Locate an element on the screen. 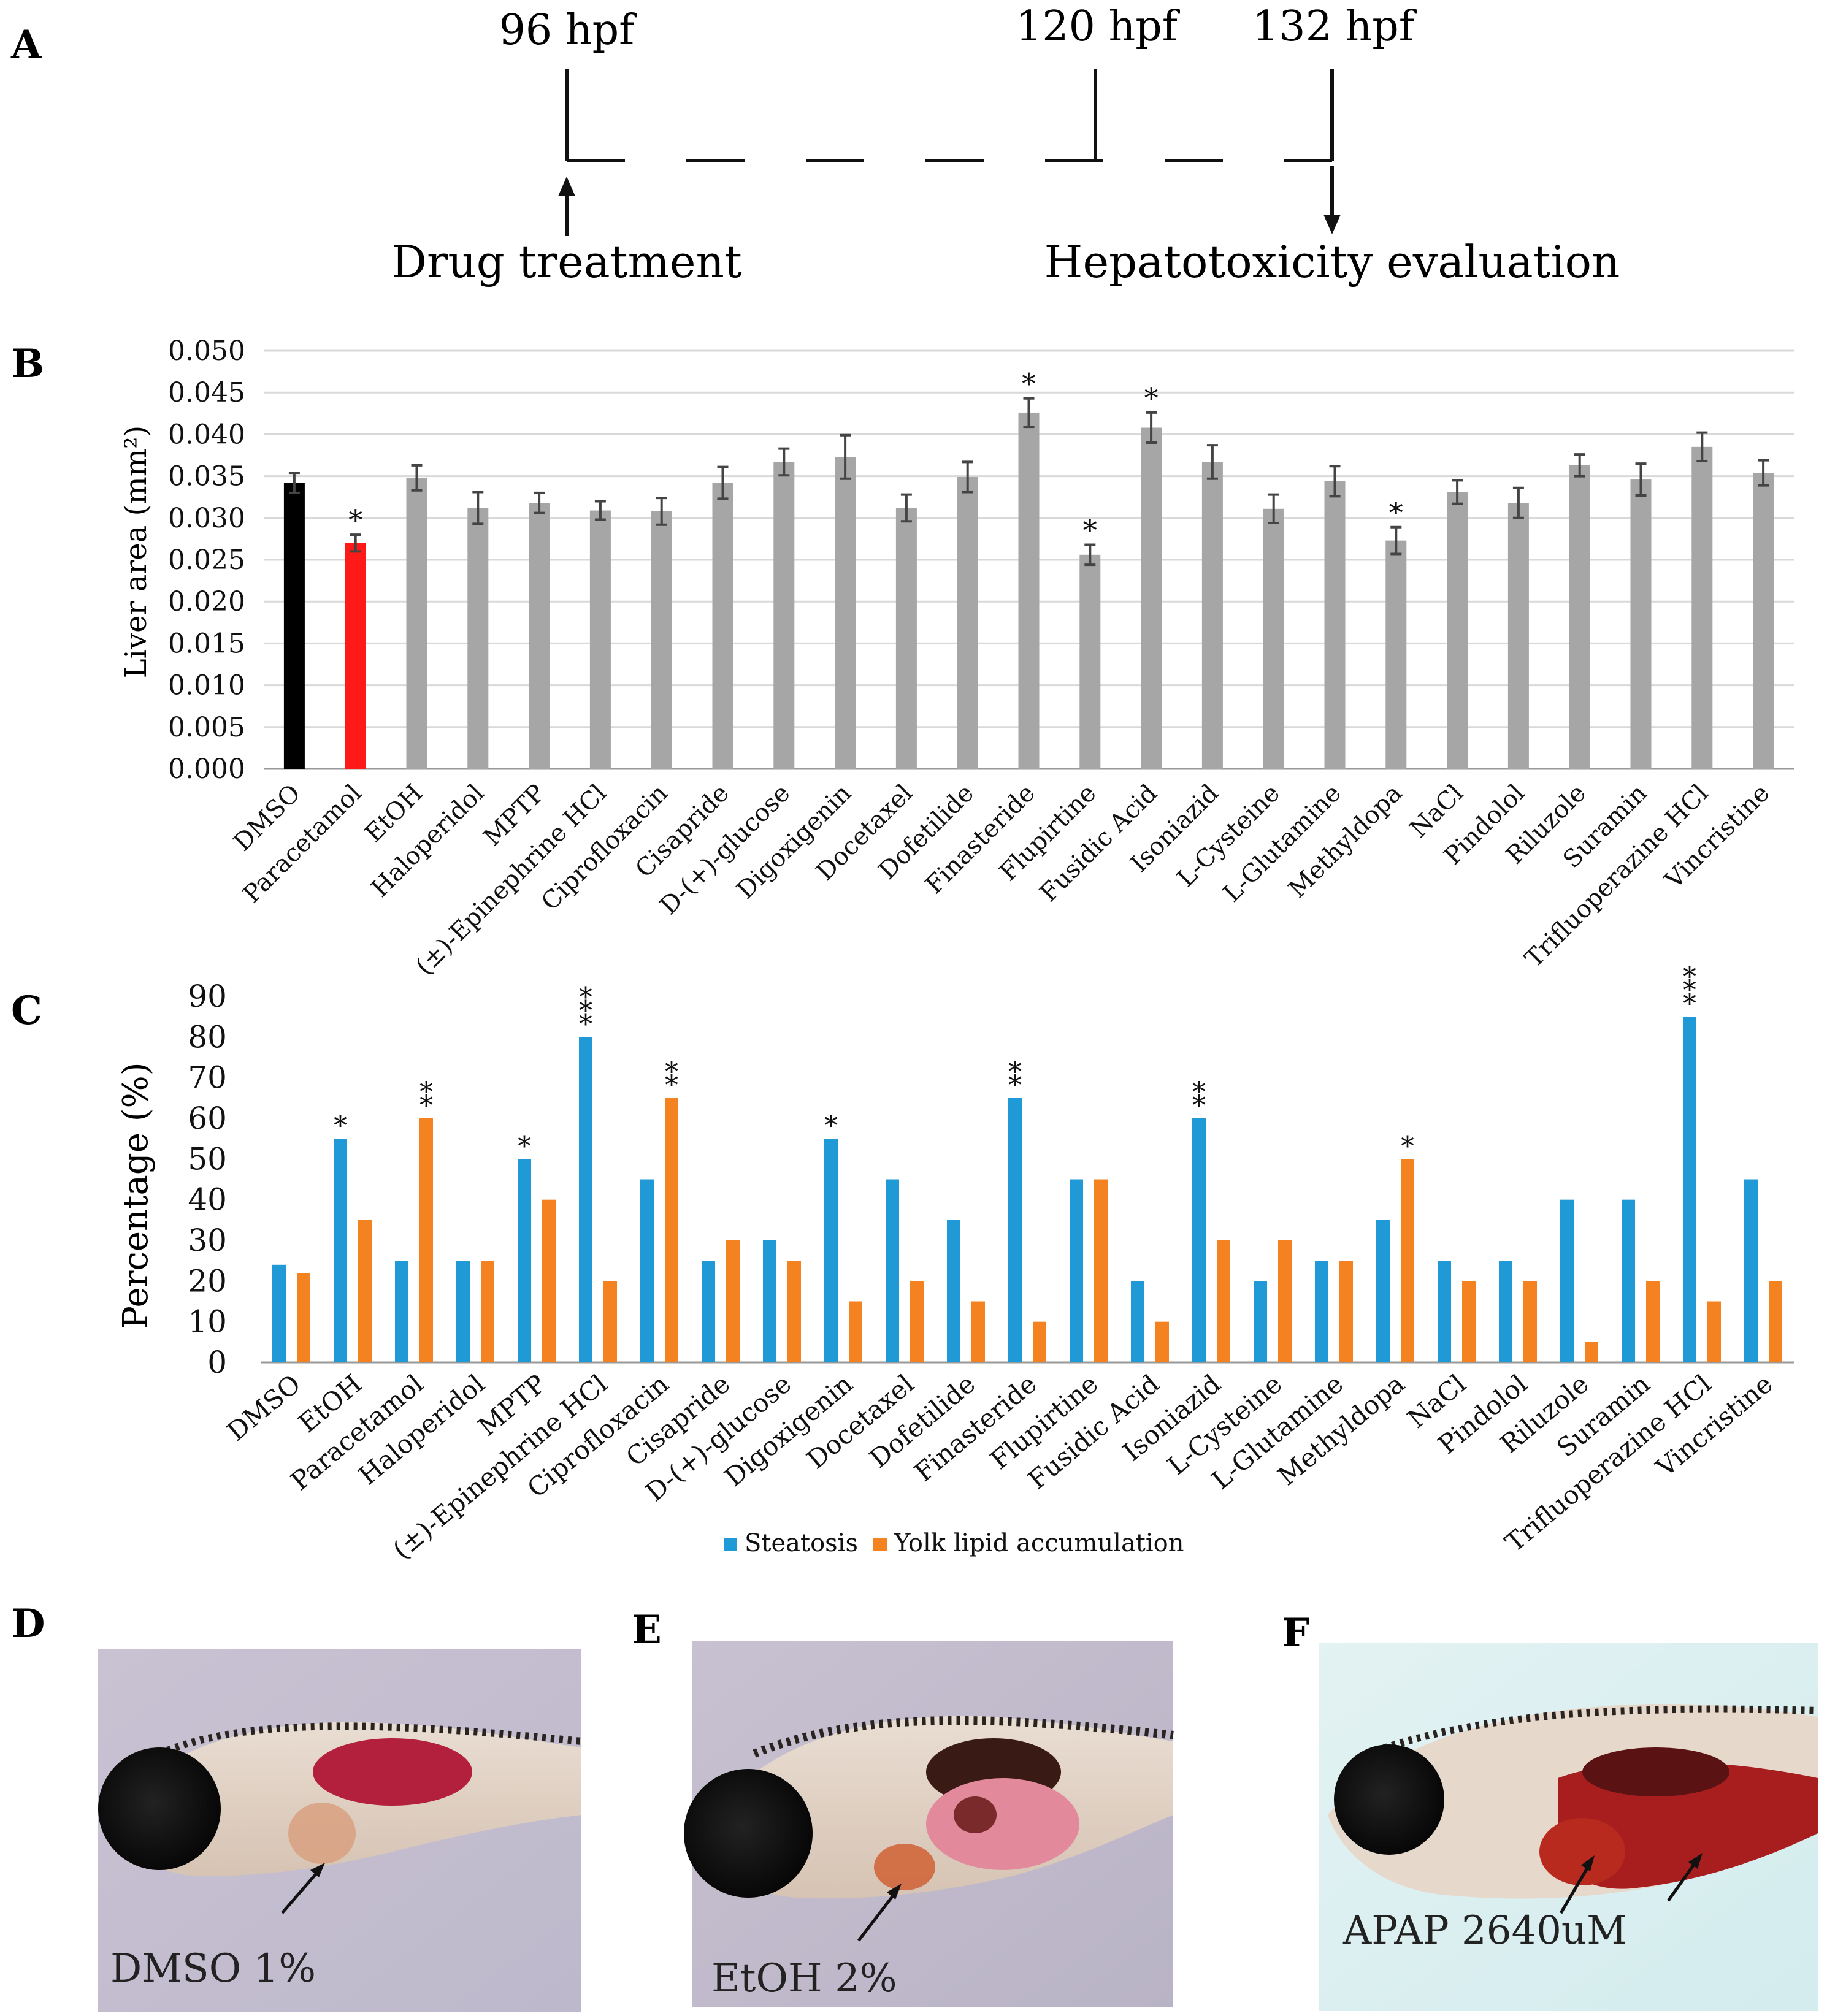 Image resolution: width=1827 pixels, height=2016 pixels. chart-c-bar-steatosis-trifluoperazine-hcl is located at coordinates (1689, 1189).